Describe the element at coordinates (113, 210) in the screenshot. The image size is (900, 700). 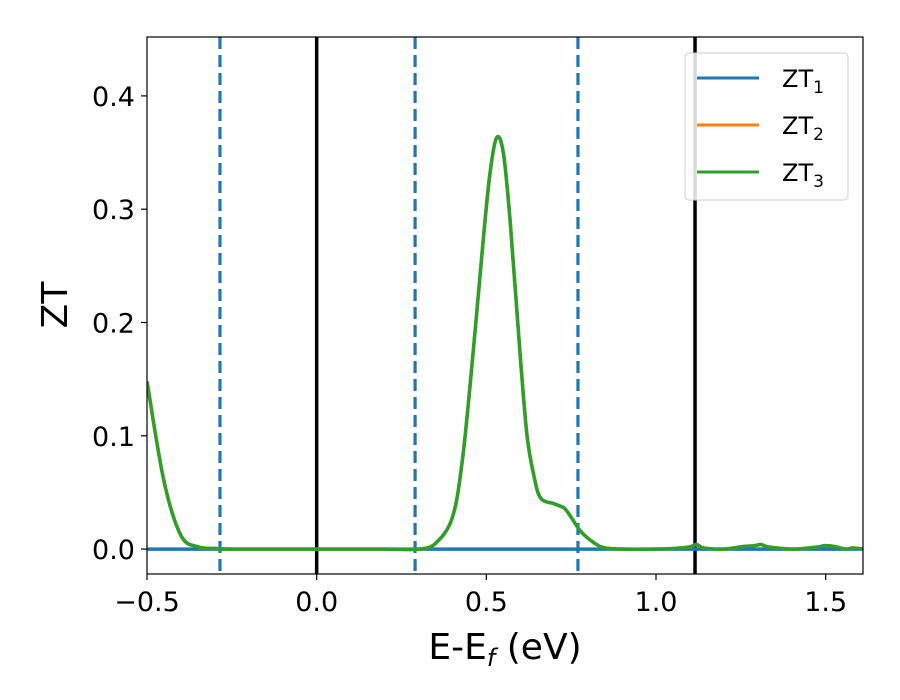
I see `y-tick-label: 0.3` at that location.